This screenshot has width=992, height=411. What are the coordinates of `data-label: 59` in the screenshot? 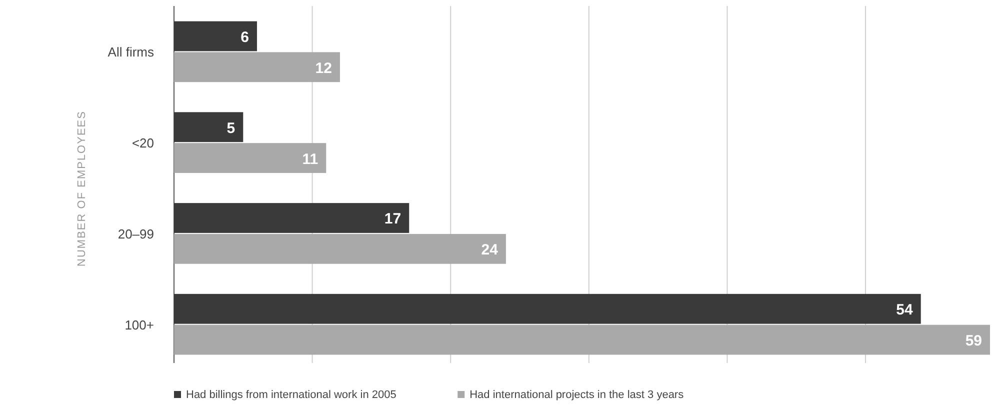 It's located at (973, 341).